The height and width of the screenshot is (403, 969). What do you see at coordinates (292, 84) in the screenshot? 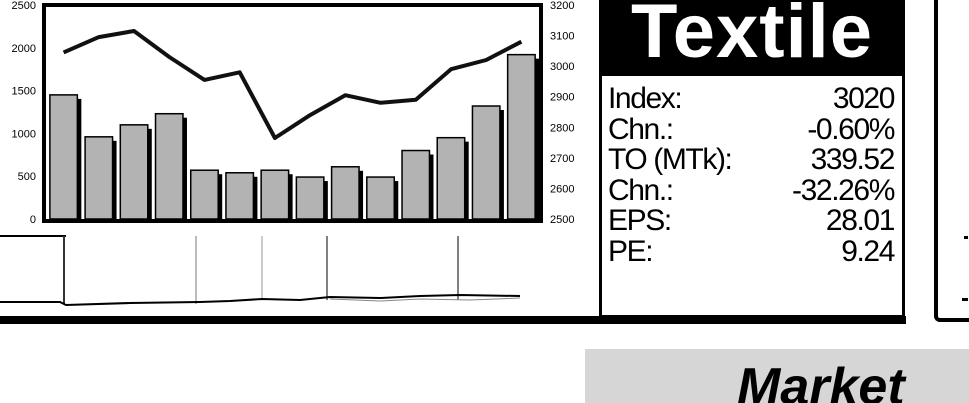
I see `index-line` at bounding box center [292, 84].